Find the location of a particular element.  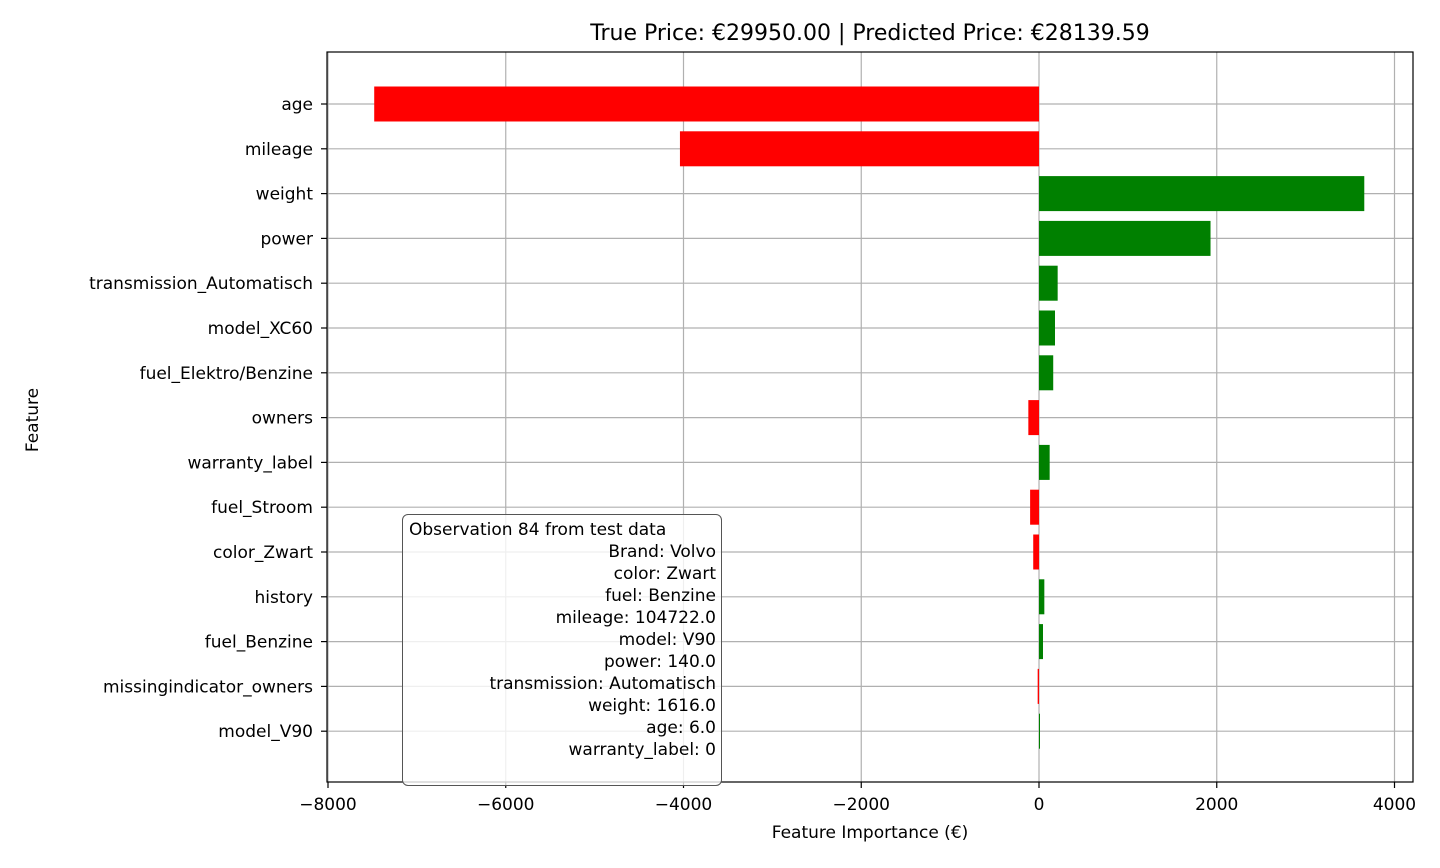

y-tick-label: weight is located at coordinates (285, 195).